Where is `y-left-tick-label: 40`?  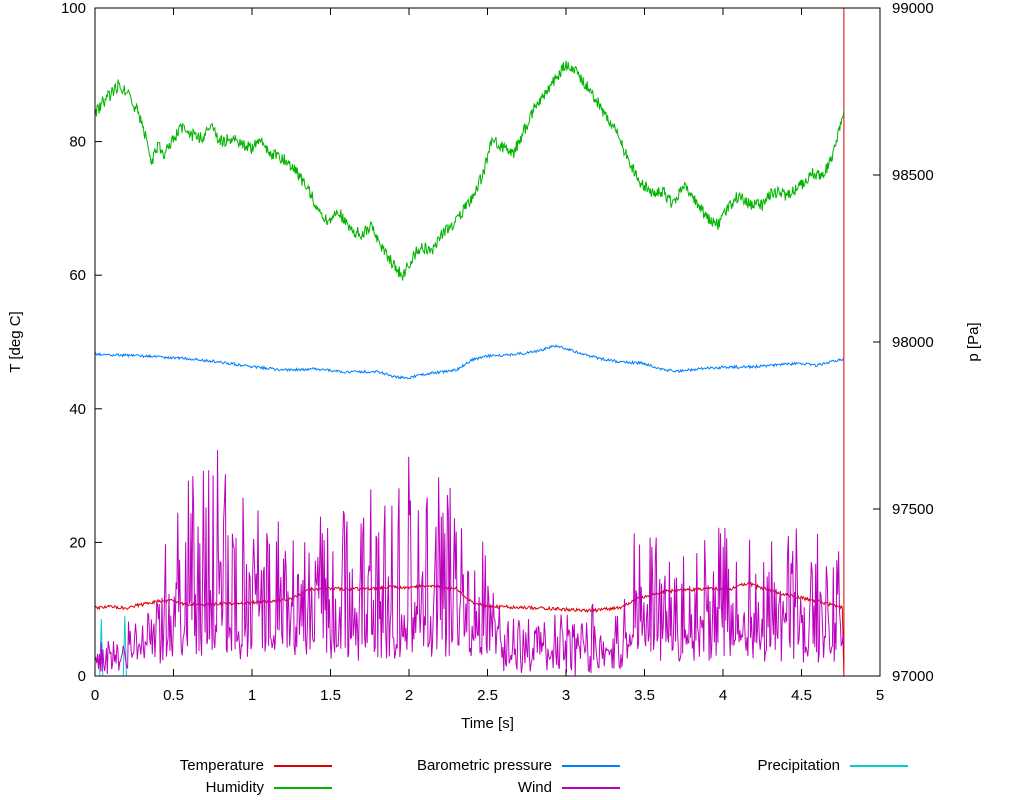
y-left-tick-label: 40 is located at coordinates (77, 409).